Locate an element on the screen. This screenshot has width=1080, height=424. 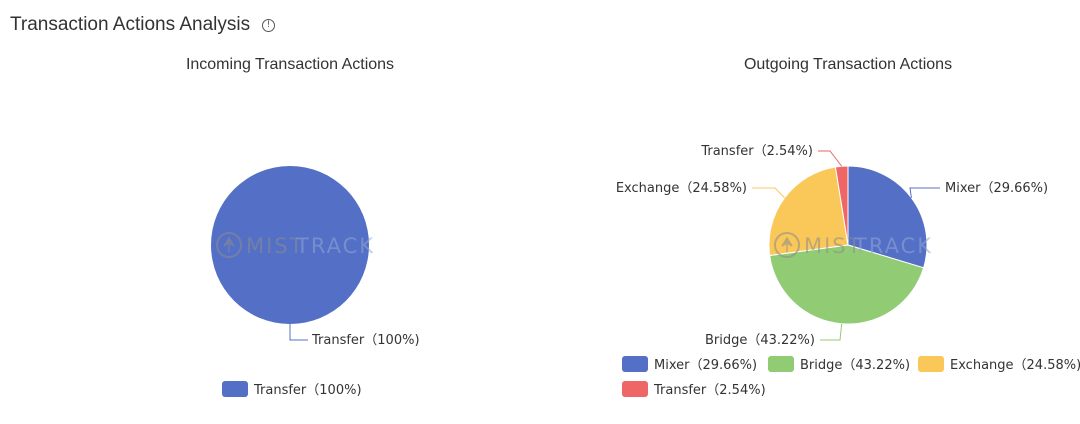
header: Transaction Actions Analysis ! is located at coordinates (143, 25).